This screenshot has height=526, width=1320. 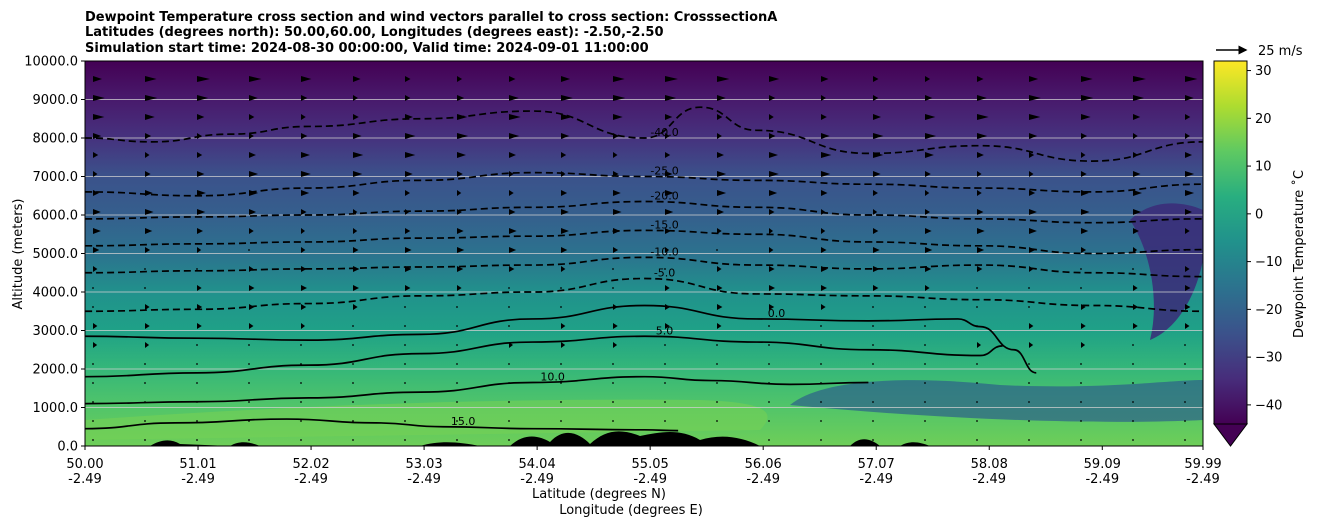 What do you see at coordinates (51, 62) in the screenshot?
I see `y-tick-label: 10000.0` at bounding box center [51, 62].